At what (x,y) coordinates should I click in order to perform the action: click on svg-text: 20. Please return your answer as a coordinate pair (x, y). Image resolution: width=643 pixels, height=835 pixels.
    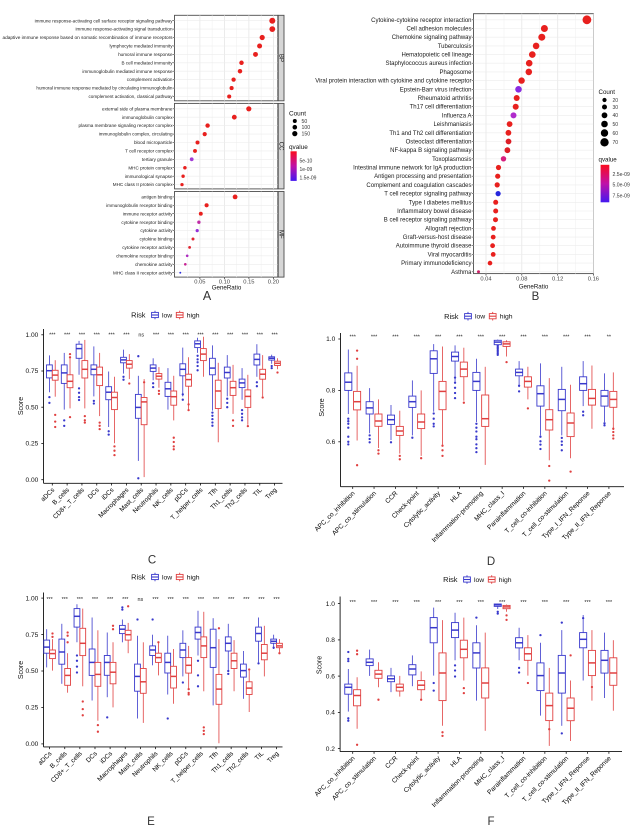
    Looking at the image, I should click on (616, 101).